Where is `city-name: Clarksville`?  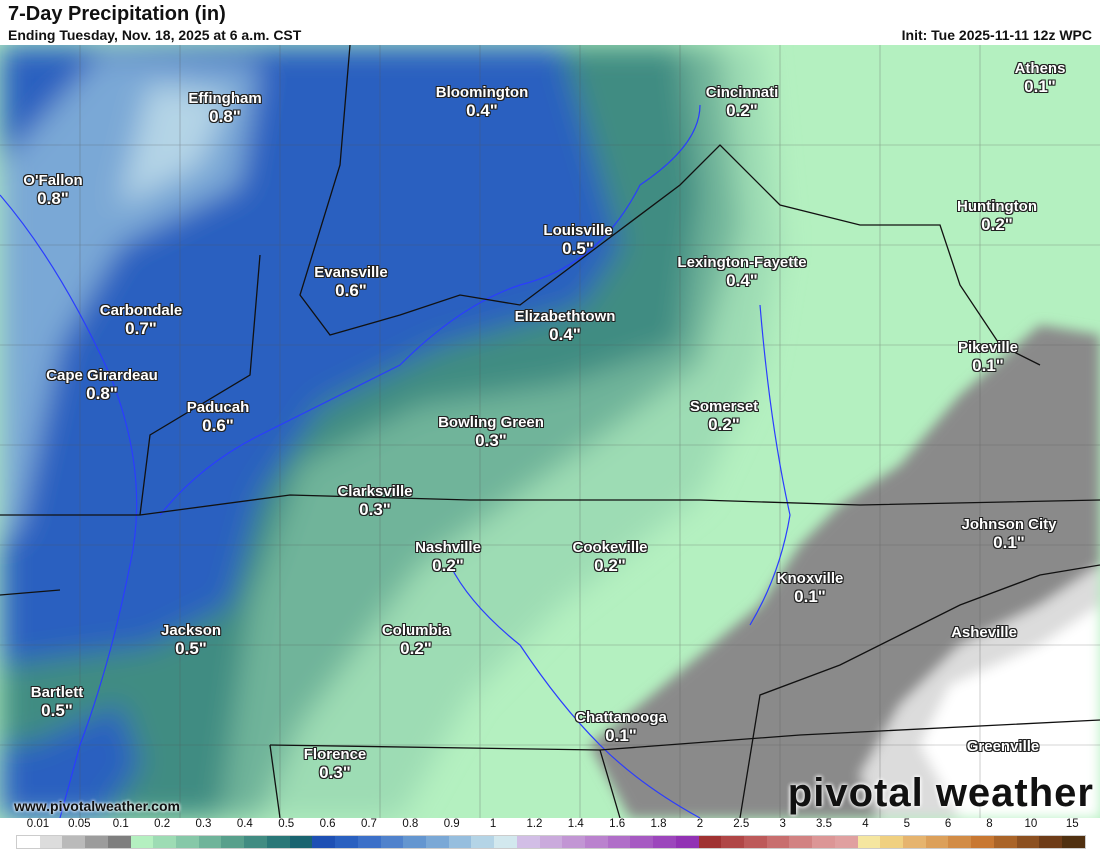
city-name: Clarksville is located at coordinates (375, 491).